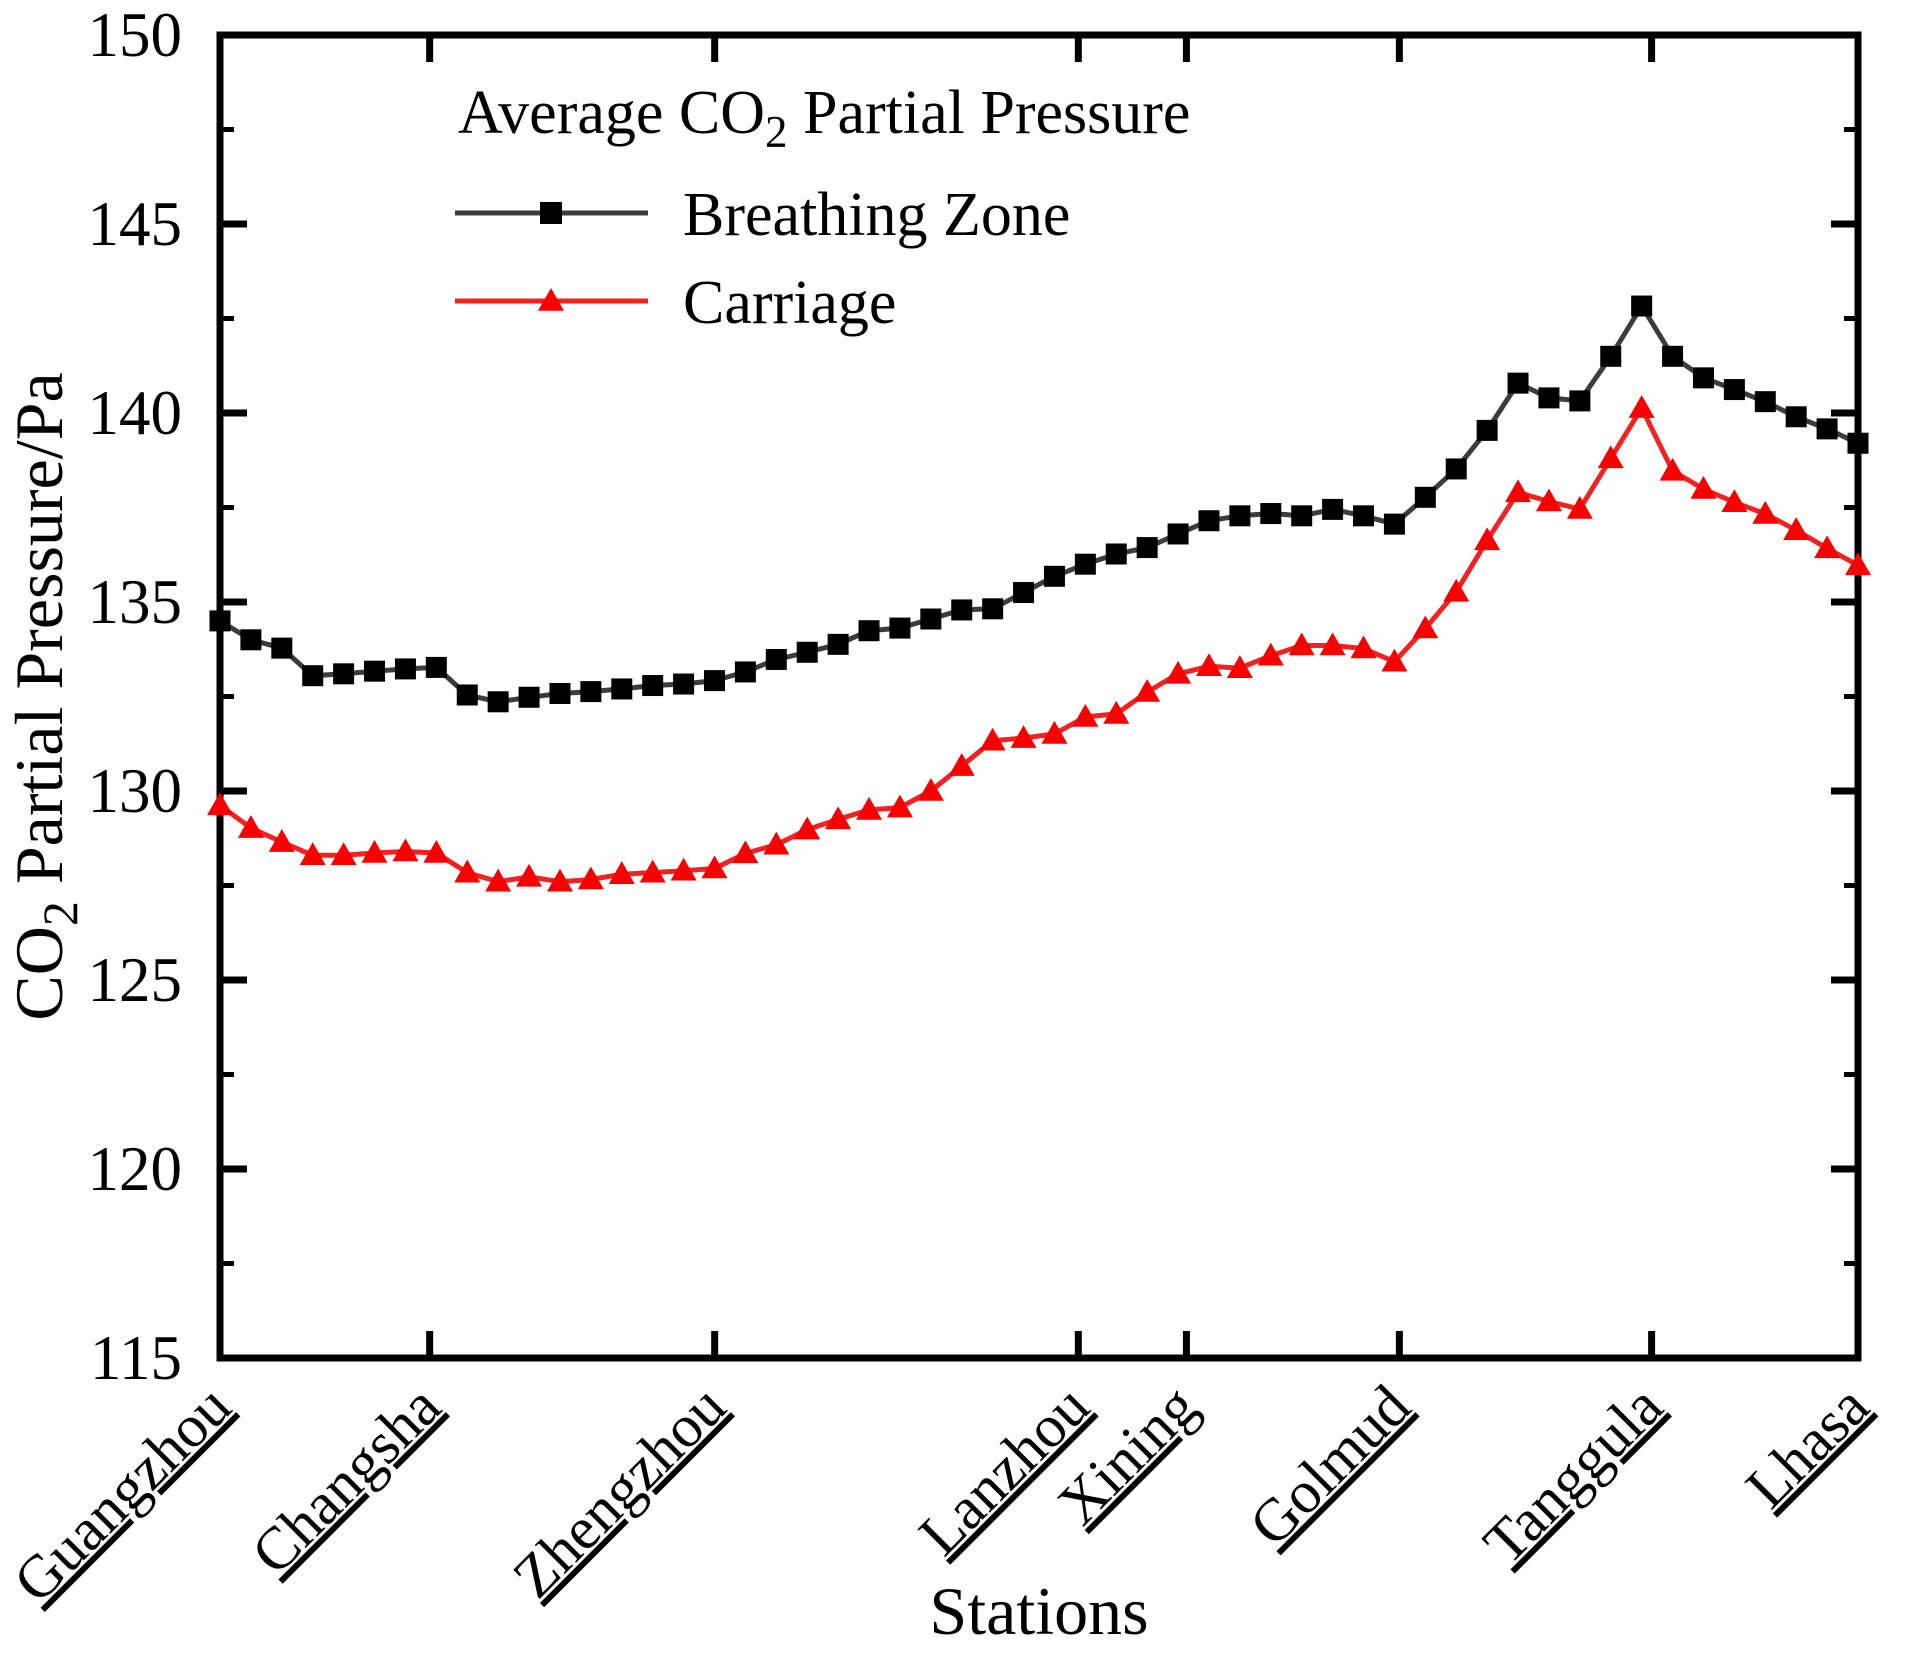 This screenshot has height=1661, width=1910. I want to click on legend-entry-label: Carriage, so click(789, 303).